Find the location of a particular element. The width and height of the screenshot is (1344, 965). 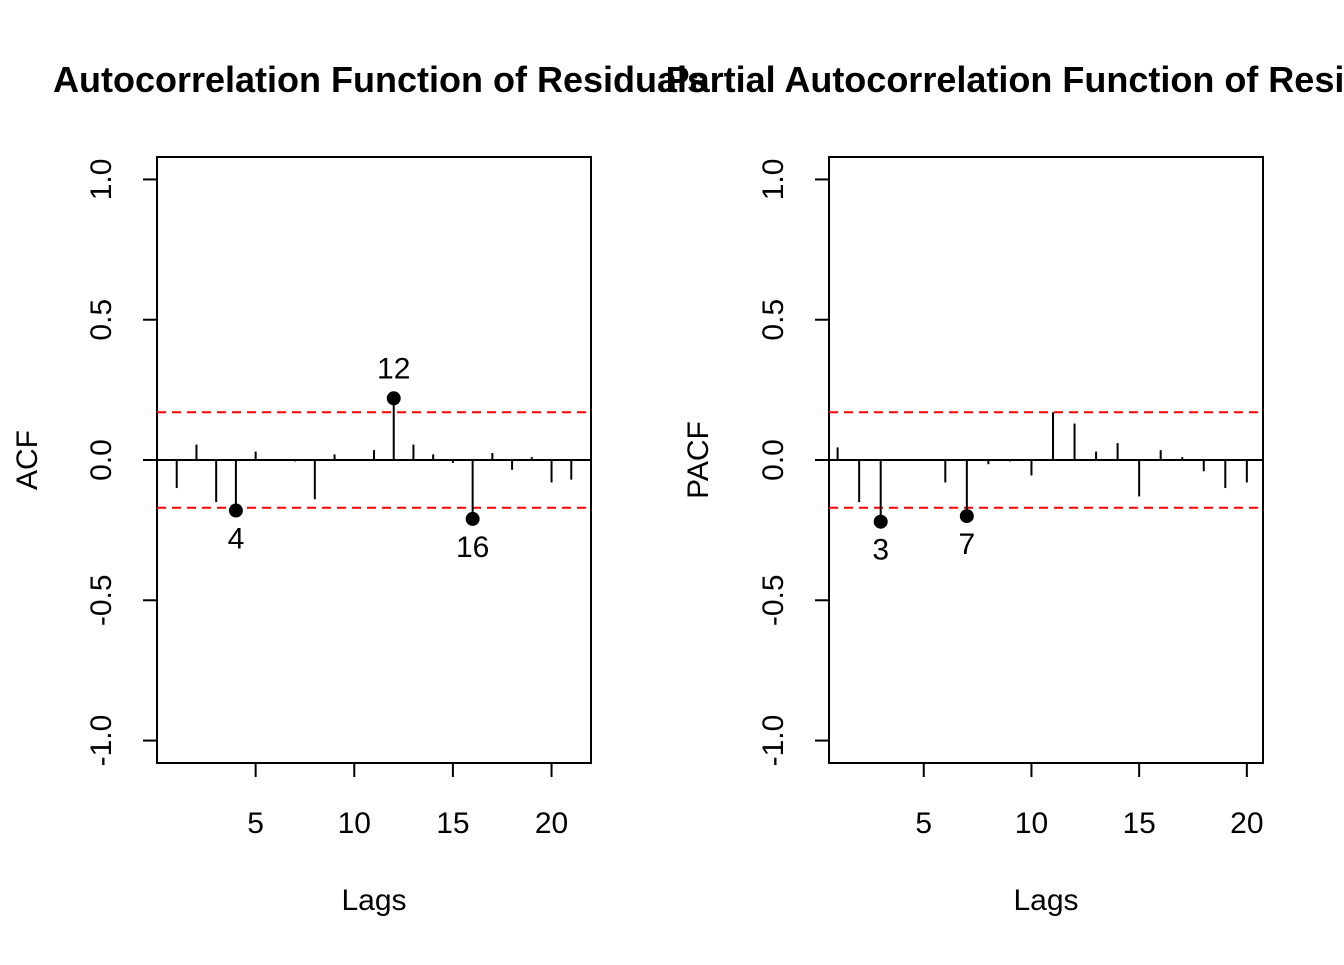

pacf-y-tick-label: -0.5 is located at coordinates (773, 600).